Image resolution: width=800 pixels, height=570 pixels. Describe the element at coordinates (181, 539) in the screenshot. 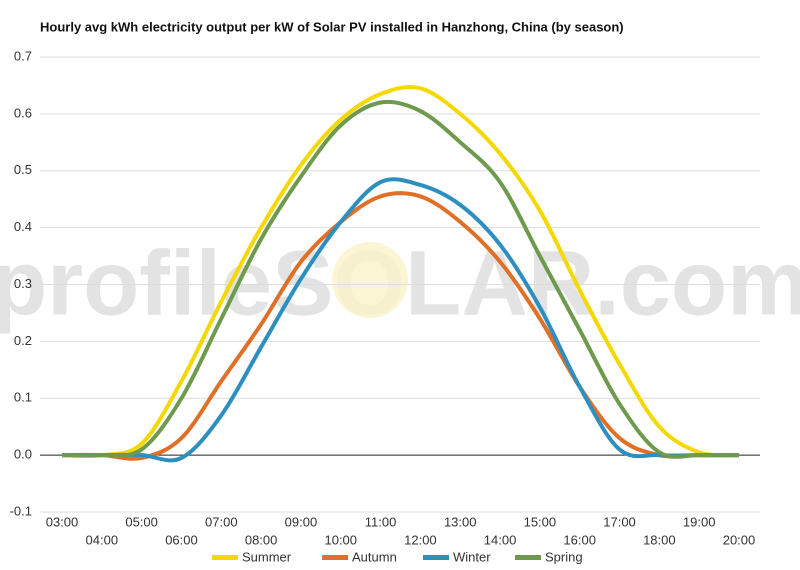

I see `x-tick-label: 06:00` at that location.